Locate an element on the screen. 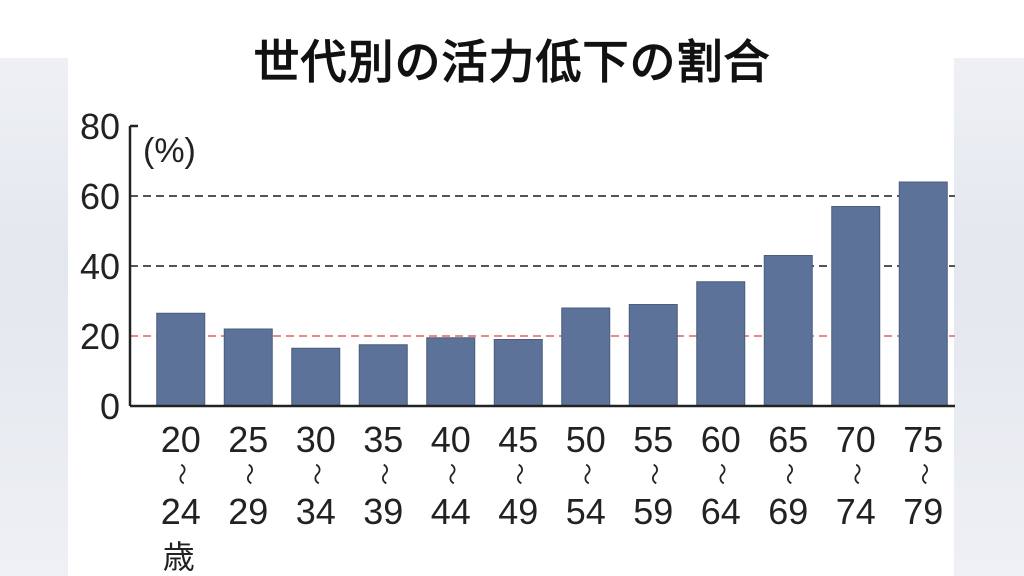 The height and width of the screenshot is (576, 1024). x-label-start-70: 70 is located at coordinates (856, 439).